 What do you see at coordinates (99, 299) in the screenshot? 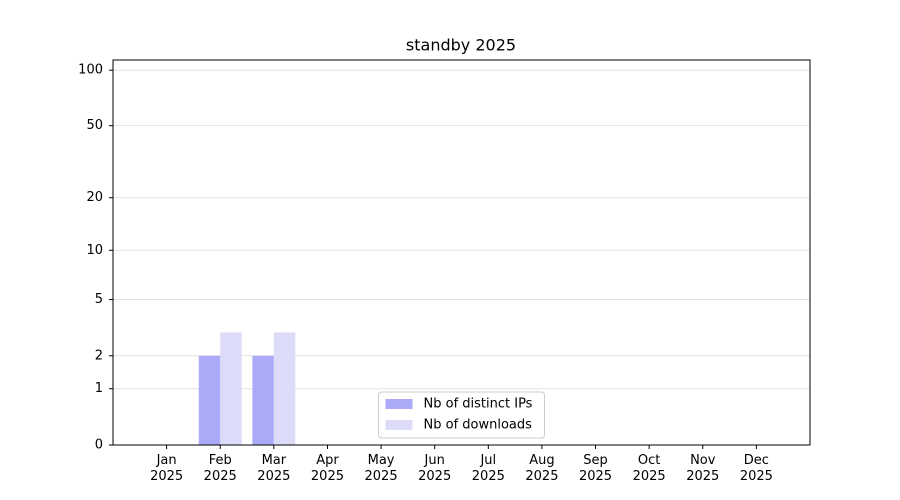
I see `y-tick-label: 5` at bounding box center [99, 299].